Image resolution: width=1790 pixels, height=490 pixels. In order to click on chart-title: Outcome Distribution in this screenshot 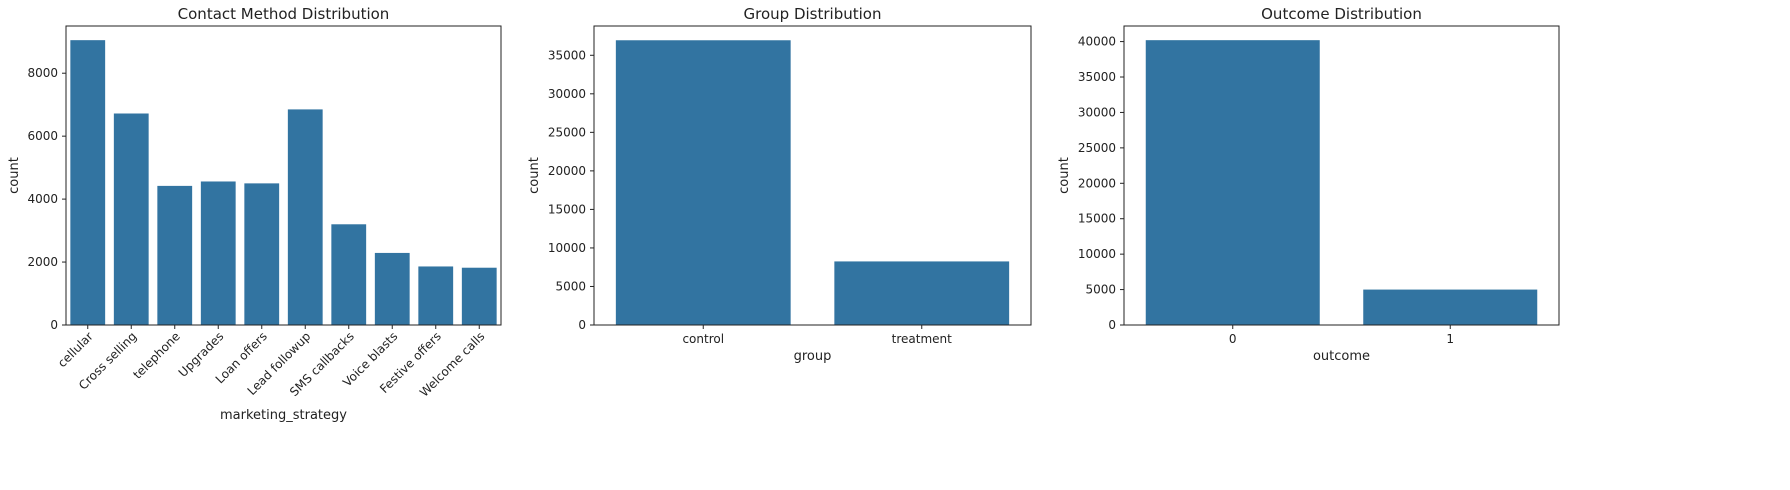, I will do `click(1341, 14)`.